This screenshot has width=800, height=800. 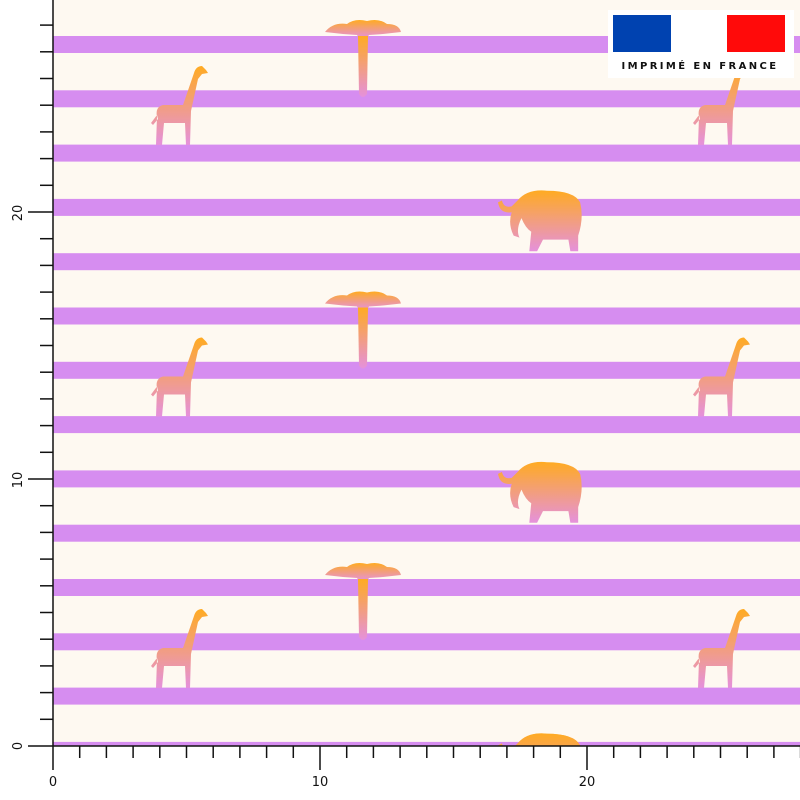 I want to click on x-label: 0, so click(x=53, y=782).